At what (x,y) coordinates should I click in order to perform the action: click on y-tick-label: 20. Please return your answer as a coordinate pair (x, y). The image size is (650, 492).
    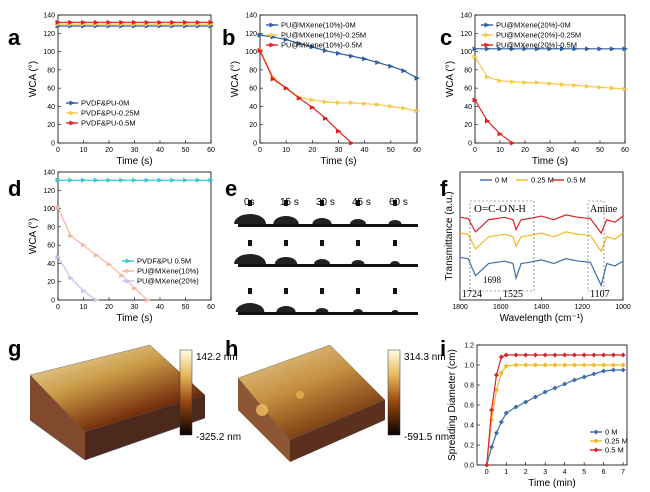
    Looking at the image, I should click on (51, 125).